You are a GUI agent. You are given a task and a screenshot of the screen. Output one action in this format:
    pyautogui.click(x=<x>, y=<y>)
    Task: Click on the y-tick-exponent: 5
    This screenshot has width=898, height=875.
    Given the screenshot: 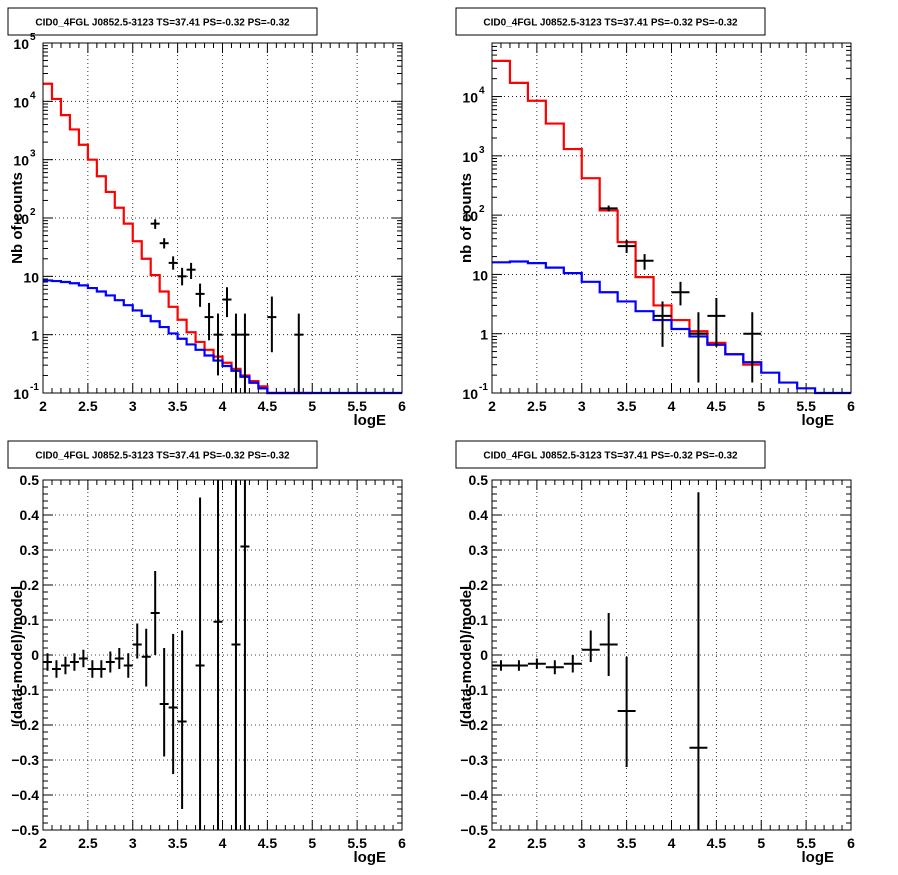 What is the action you would take?
    pyautogui.click(x=33, y=37)
    